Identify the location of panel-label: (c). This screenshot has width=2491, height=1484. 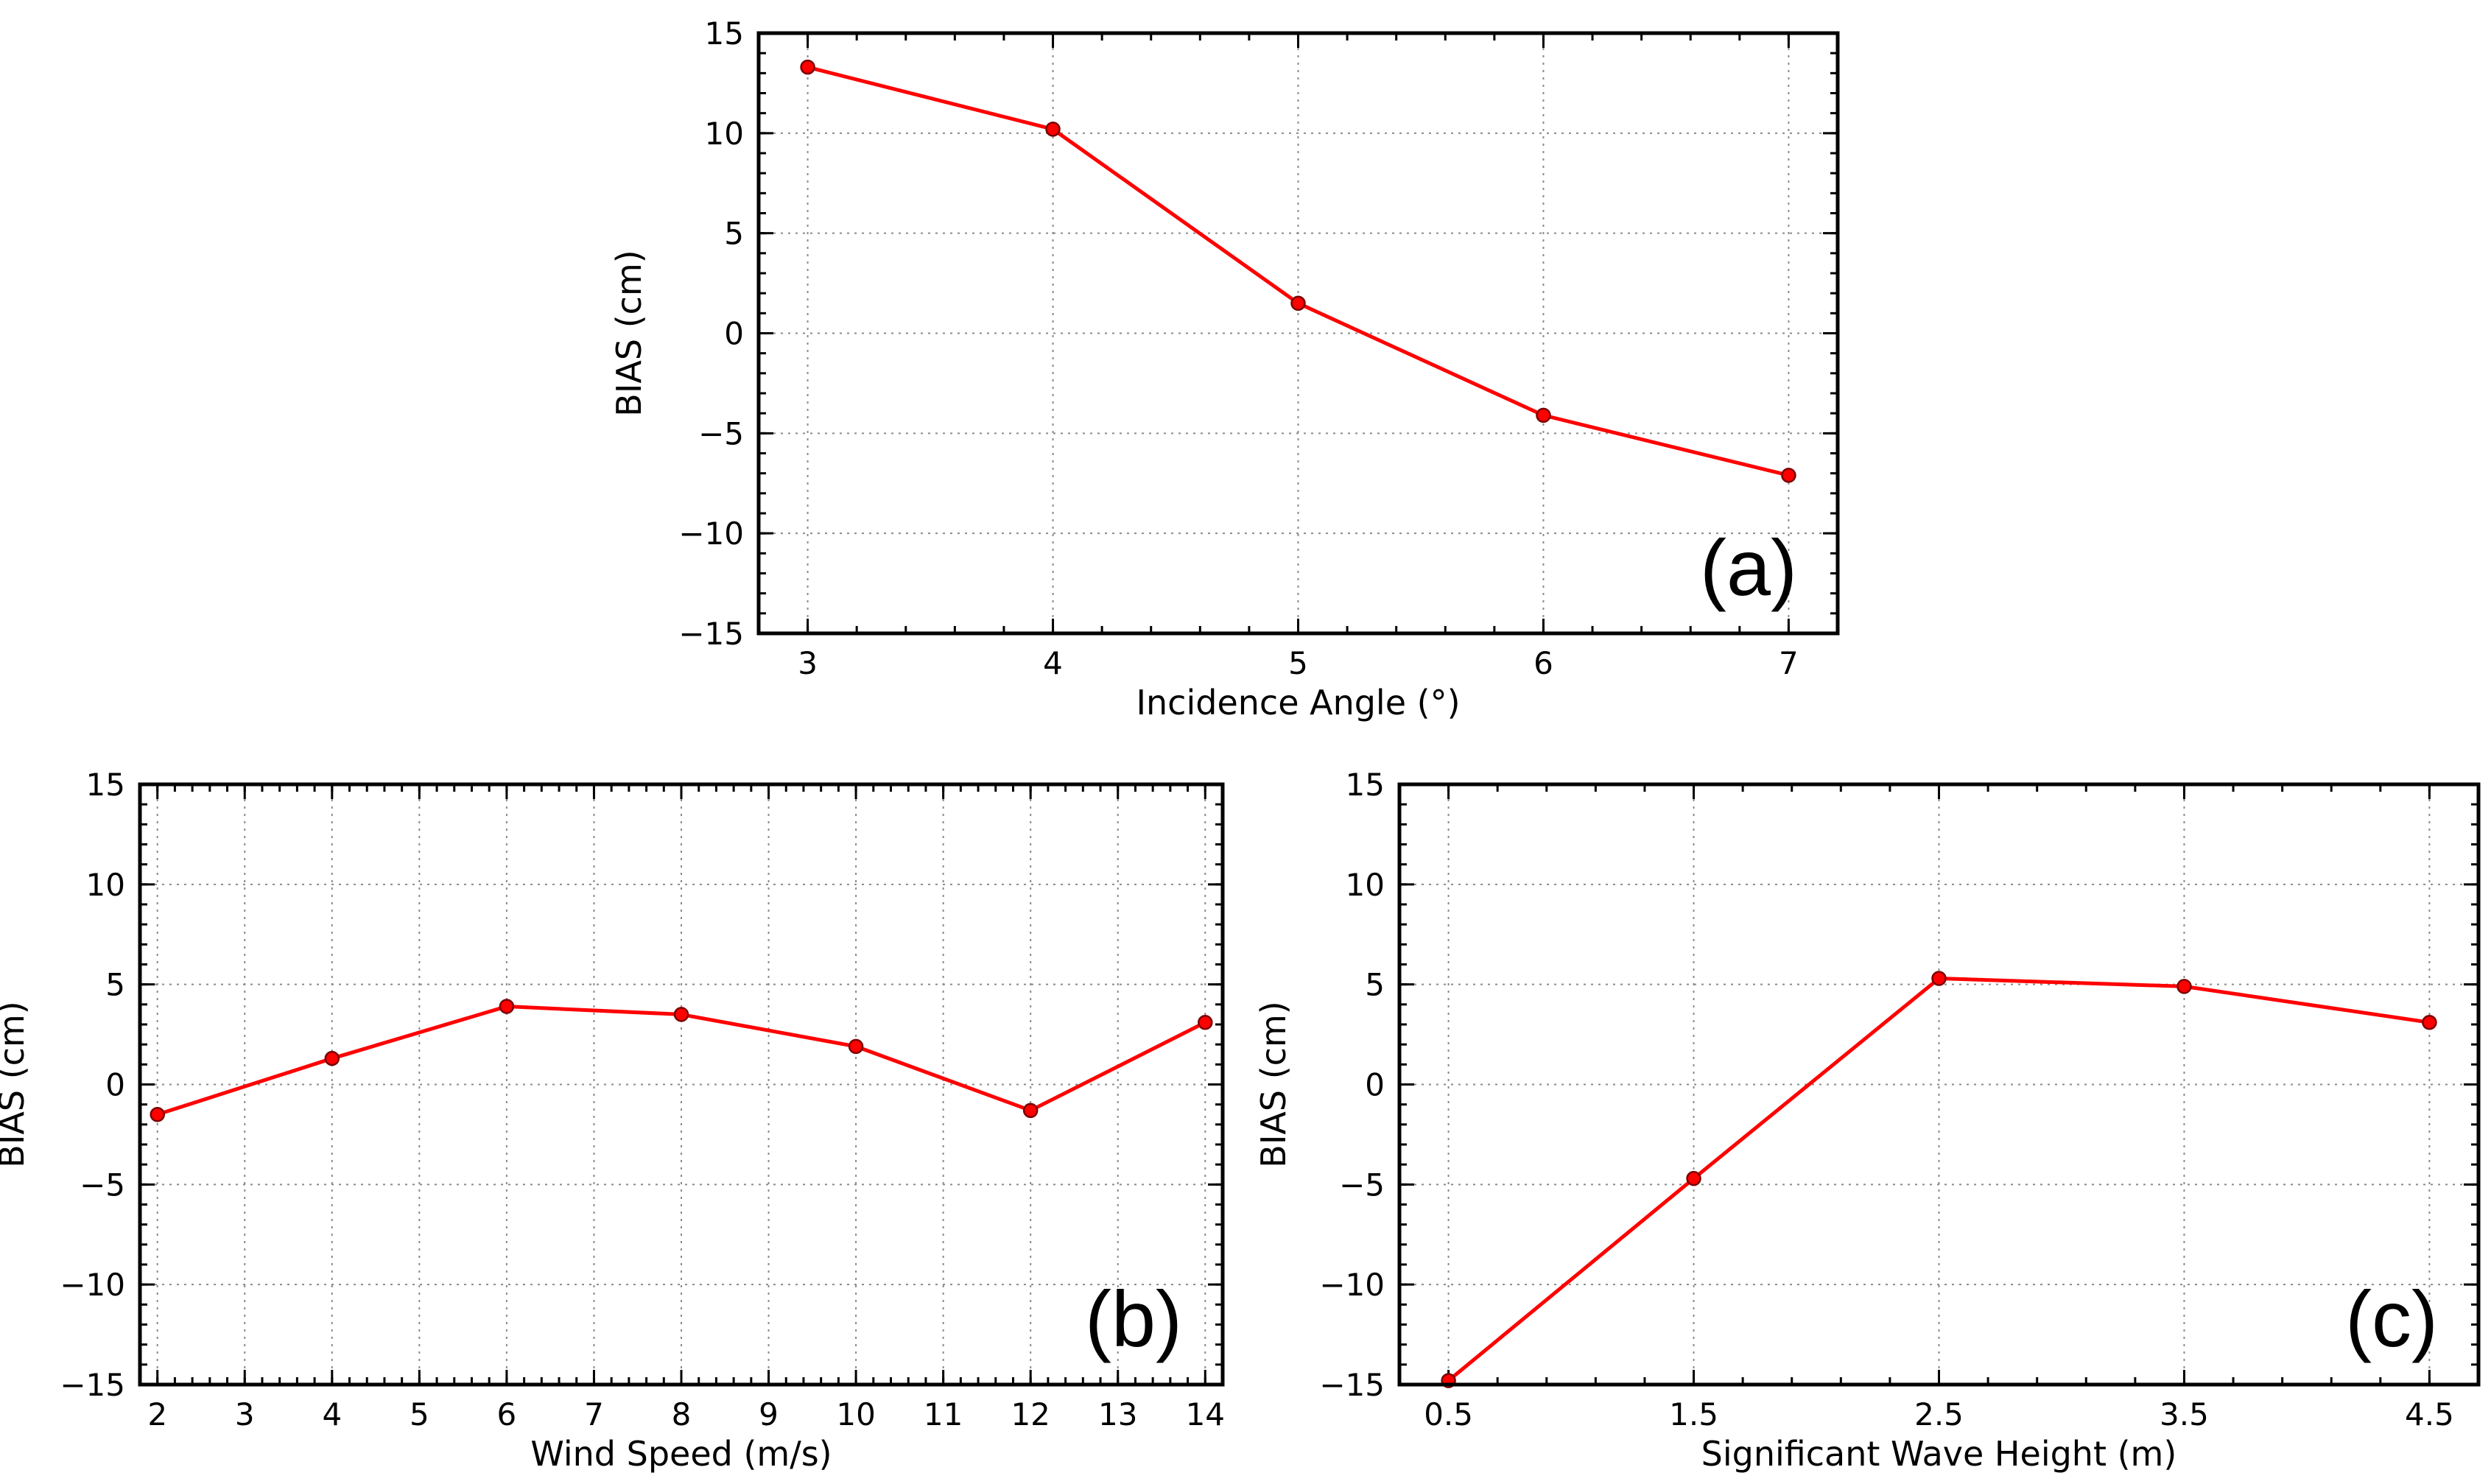
(2391, 1319).